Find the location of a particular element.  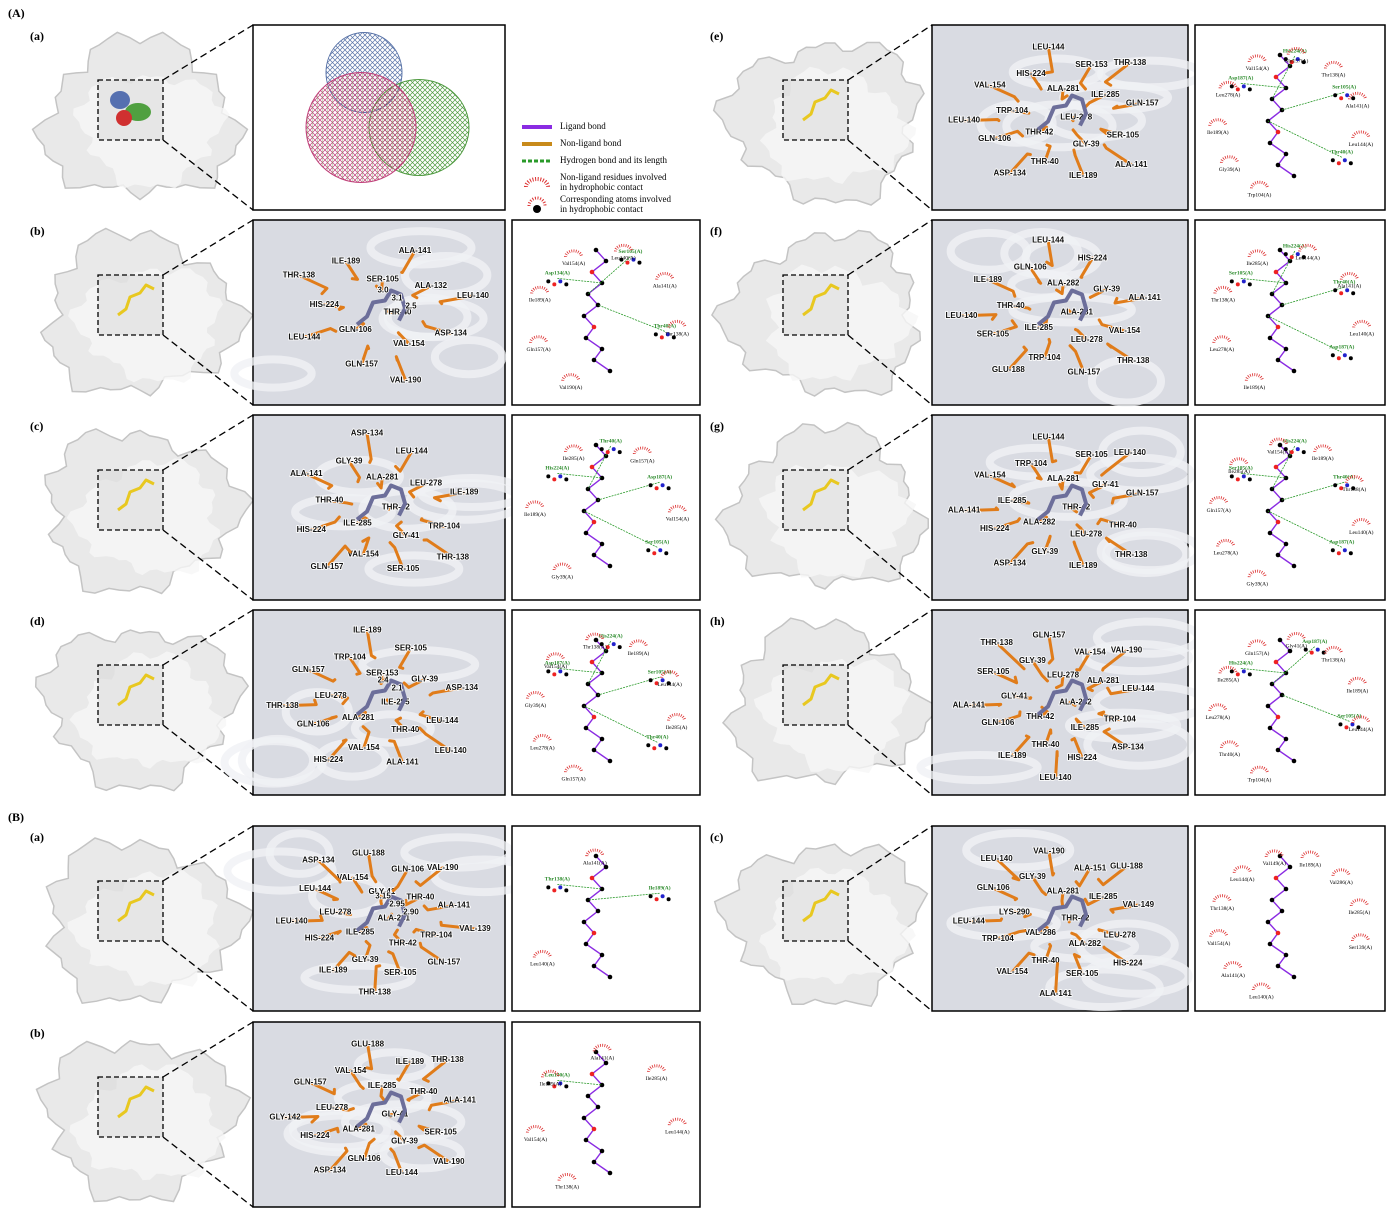

zoom-line is located at coordinates (208, 370).